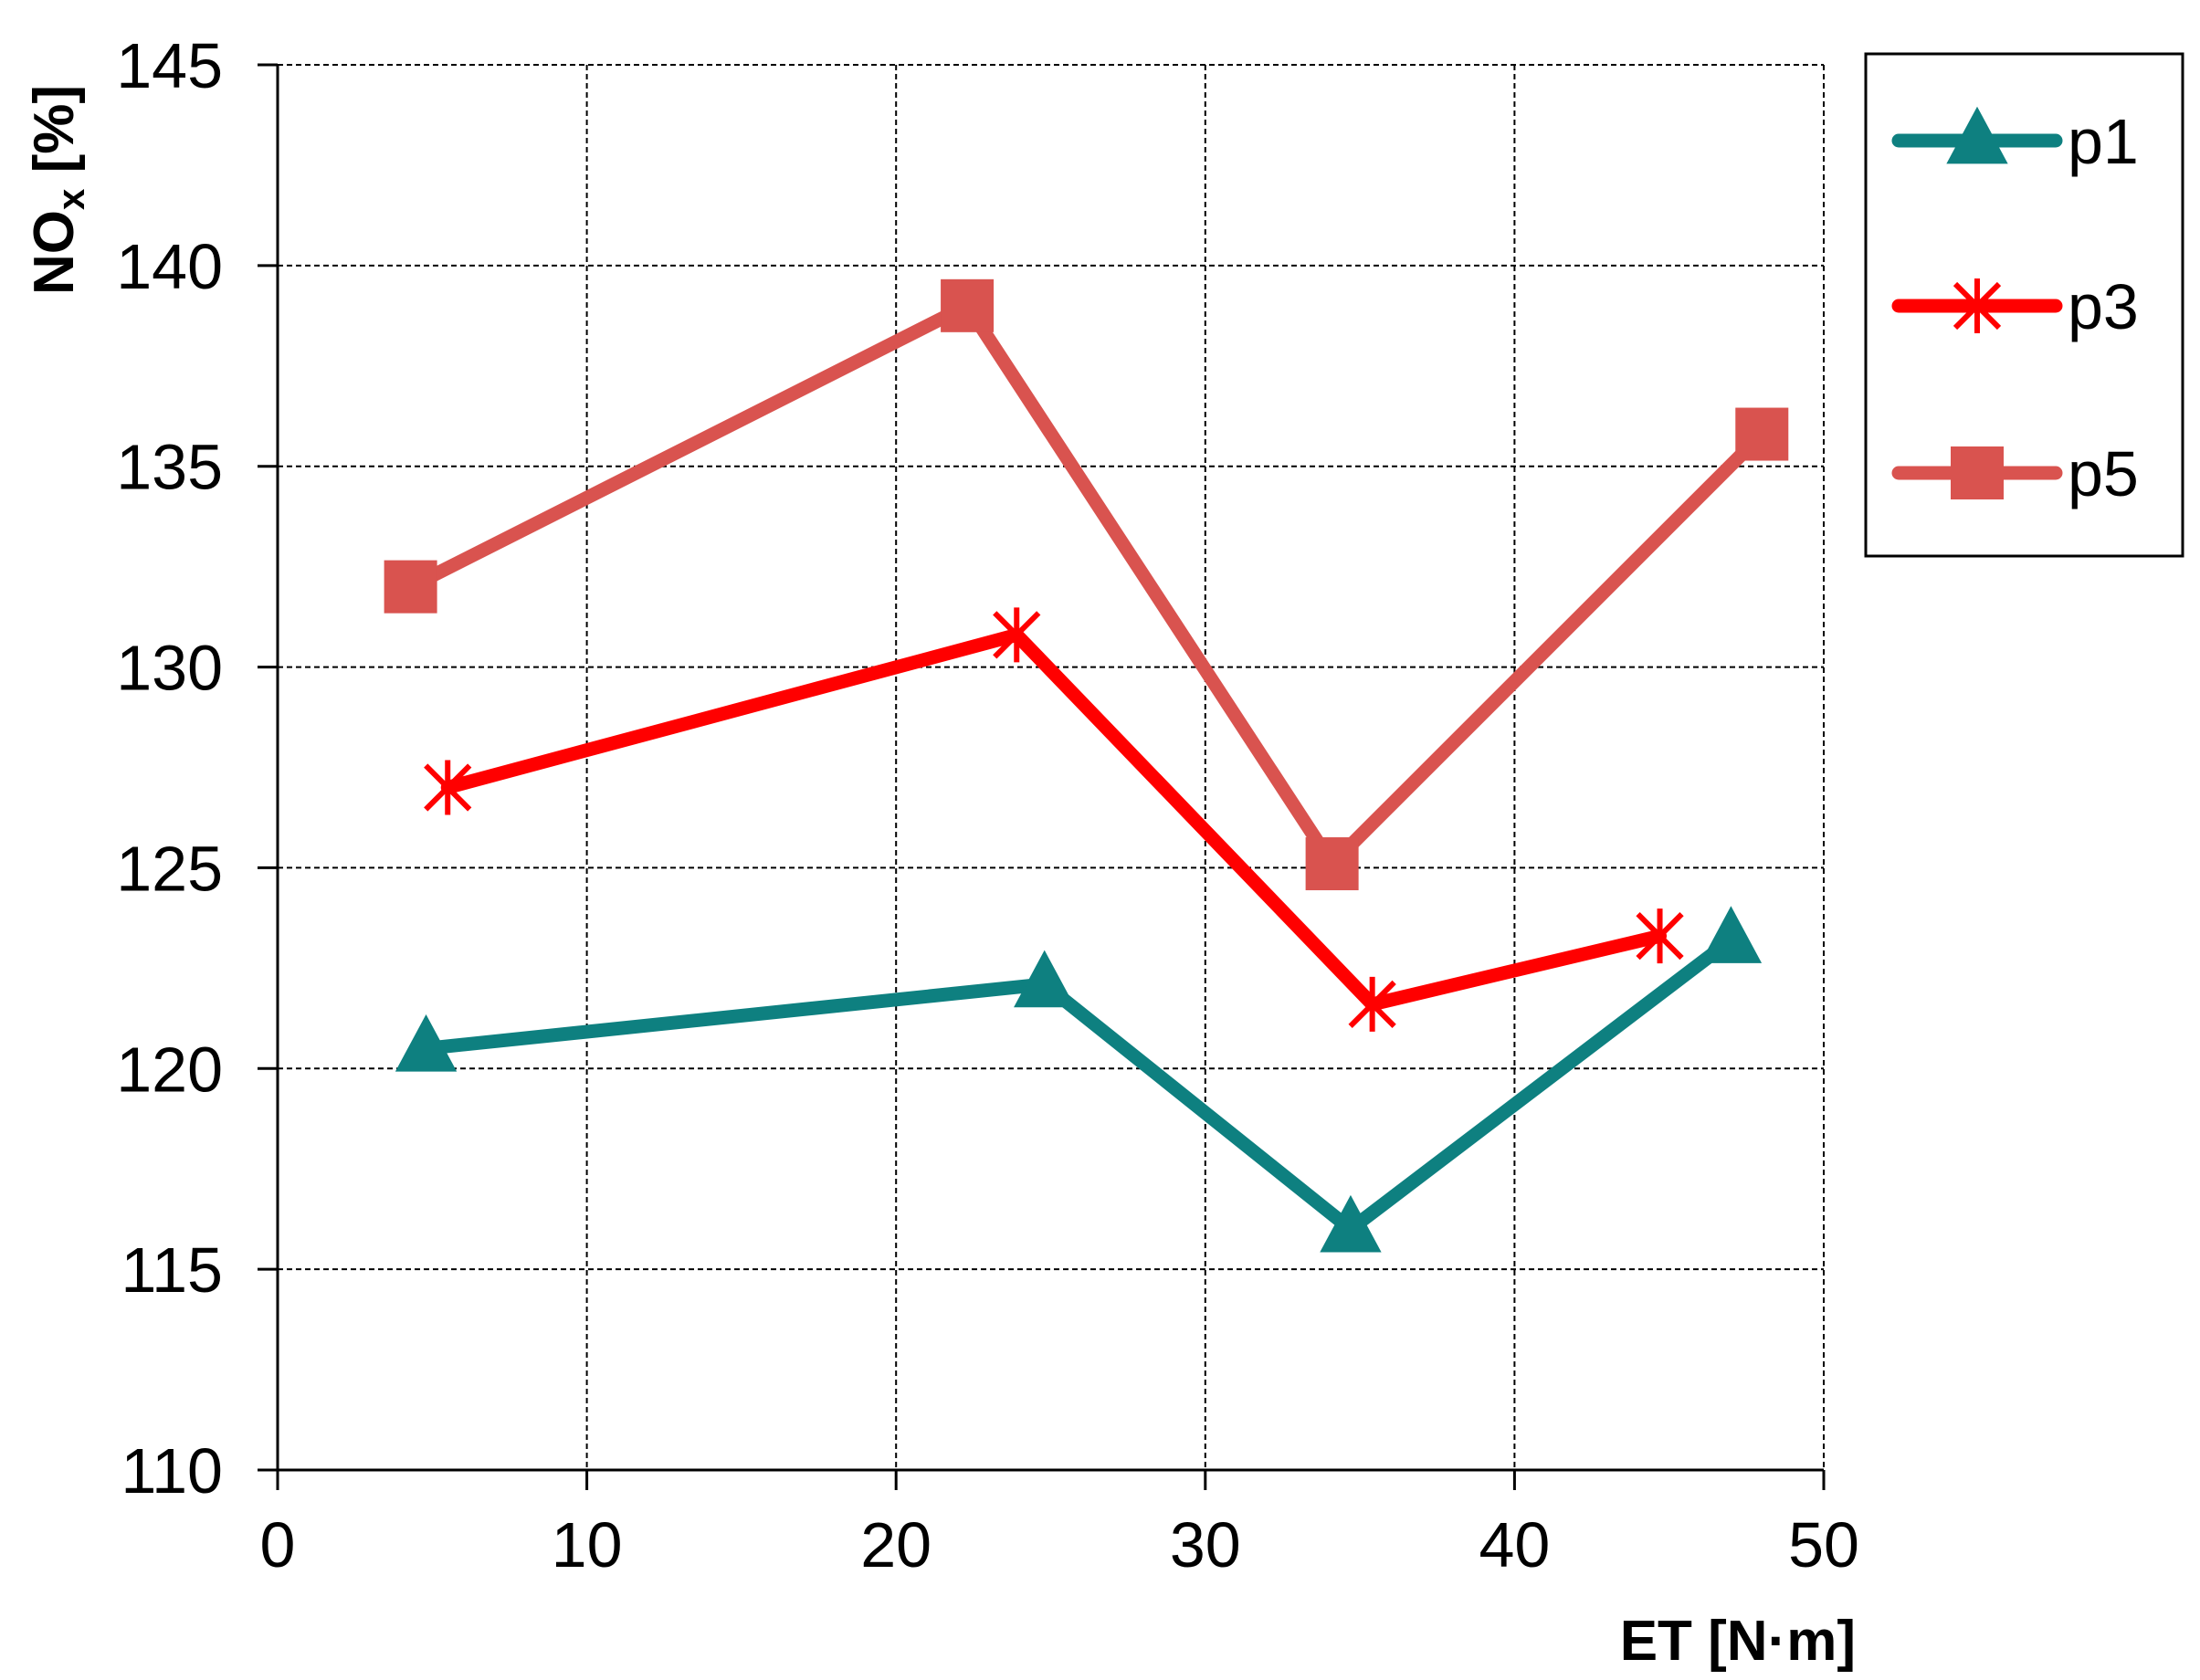  What do you see at coordinates (1823, 1544) in the screenshot?
I see `x-tick-label: 50` at bounding box center [1823, 1544].